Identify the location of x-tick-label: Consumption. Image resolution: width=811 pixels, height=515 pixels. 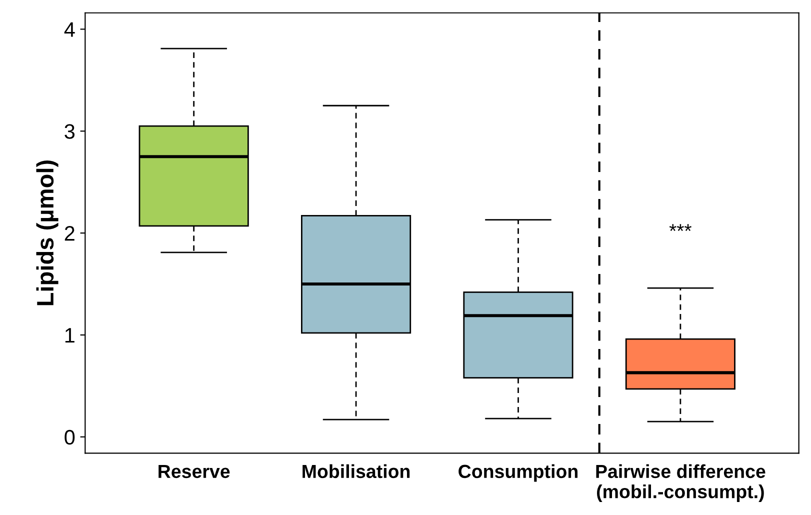
(518, 473).